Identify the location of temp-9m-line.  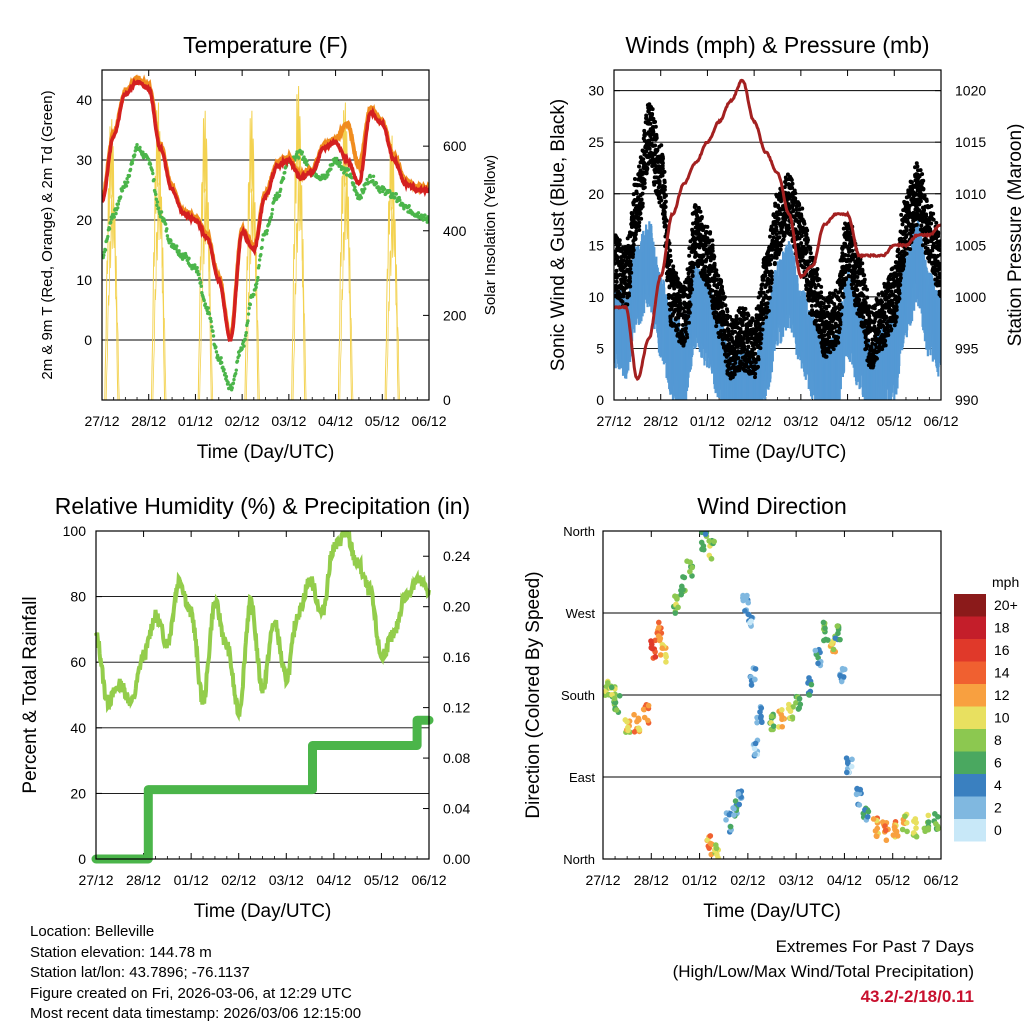
(265, 208).